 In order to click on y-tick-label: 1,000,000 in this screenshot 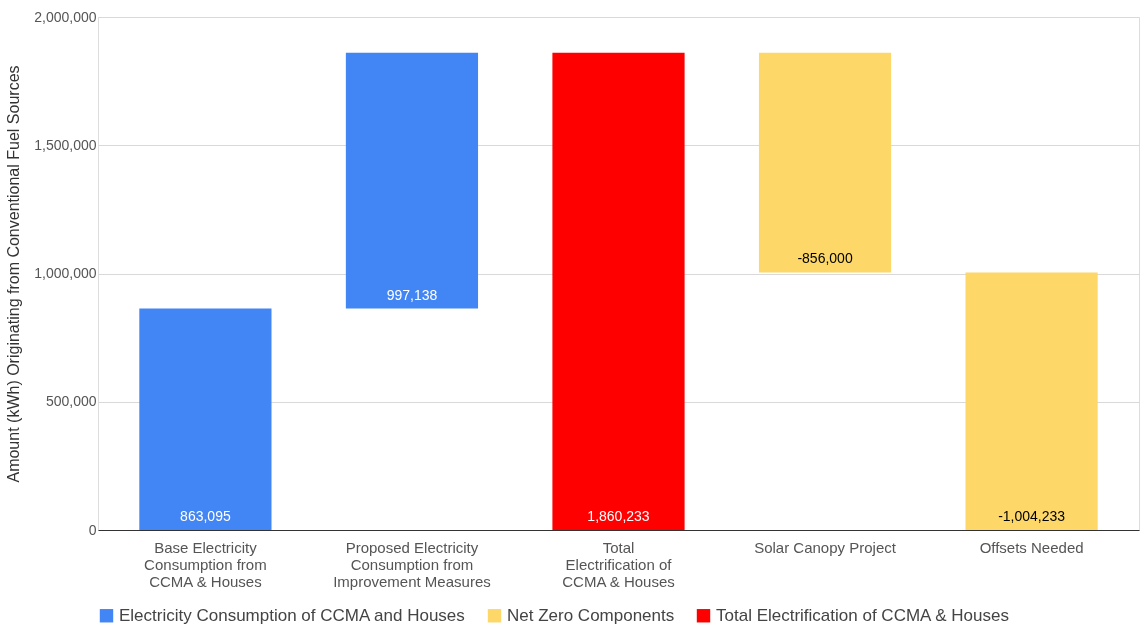, I will do `click(65, 273)`.